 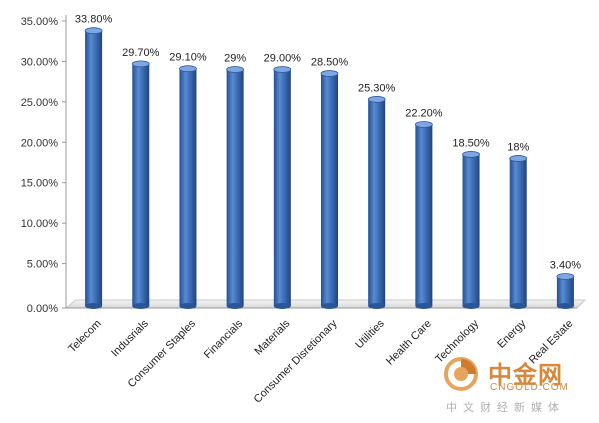 I want to click on x-tick-label: Utilities, so click(x=370, y=334).